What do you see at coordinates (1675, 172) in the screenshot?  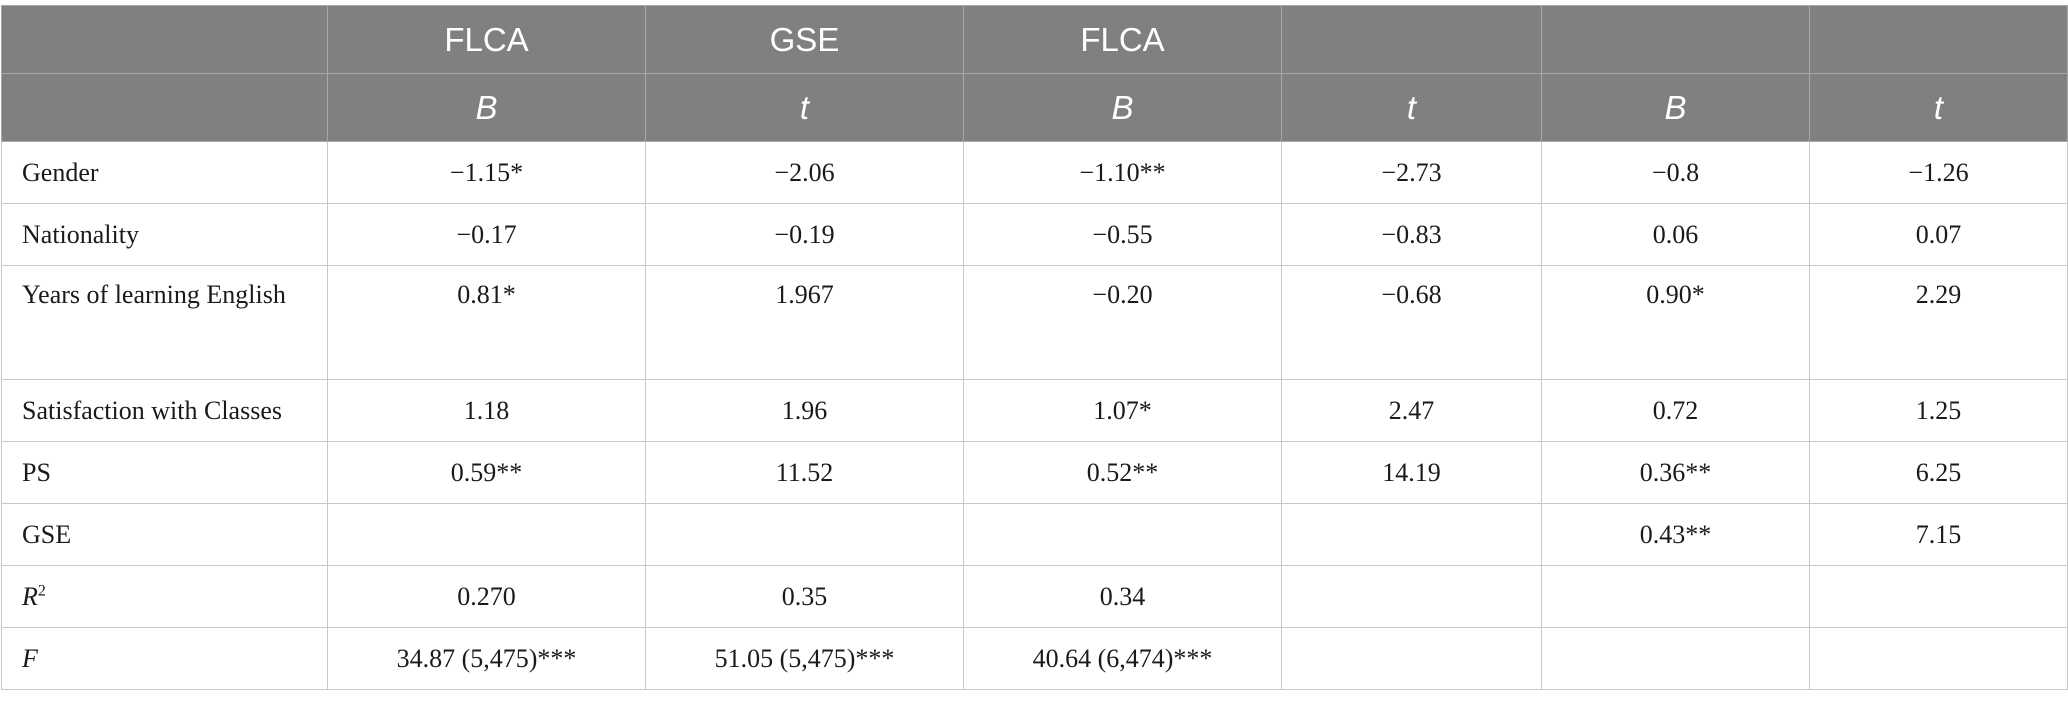 I see `table-cell: −0.8` at bounding box center [1675, 172].